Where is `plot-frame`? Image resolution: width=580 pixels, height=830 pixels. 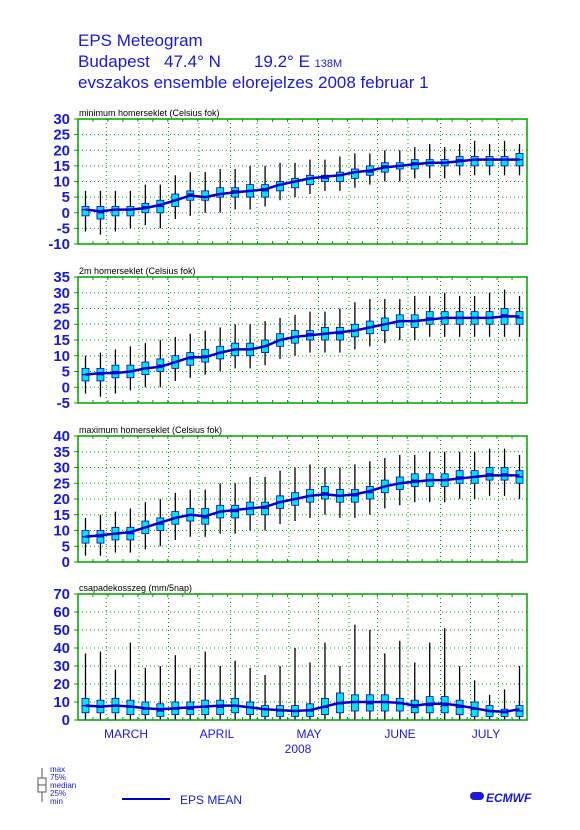
plot-frame is located at coordinates (302, 657).